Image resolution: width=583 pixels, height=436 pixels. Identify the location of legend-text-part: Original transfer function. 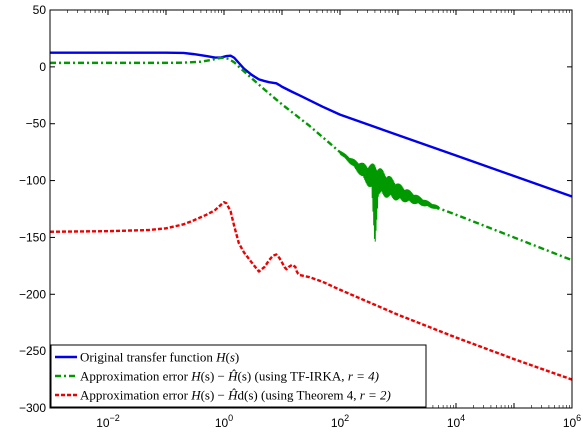
(148, 357).